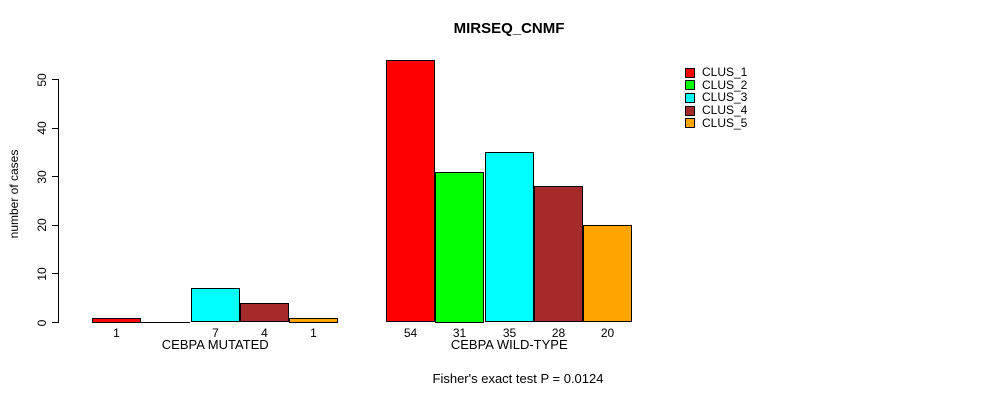 This screenshot has height=400, width=990. I want to click on legend-item-clus_3: CLUS_3, so click(716, 97).